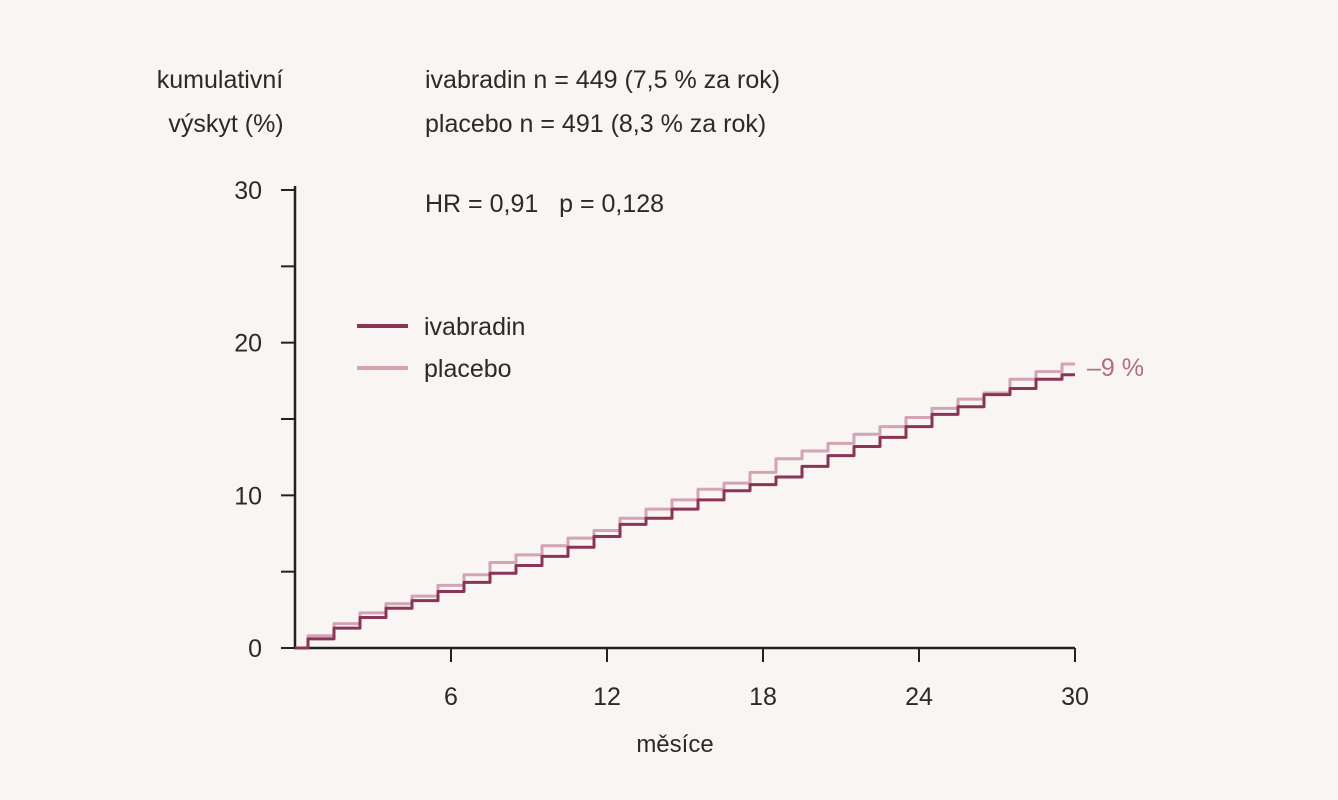 The image size is (1338, 800). What do you see at coordinates (441, 348) in the screenshot?
I see `legend: ivabradin placebo` at bounding box center [441, 348].